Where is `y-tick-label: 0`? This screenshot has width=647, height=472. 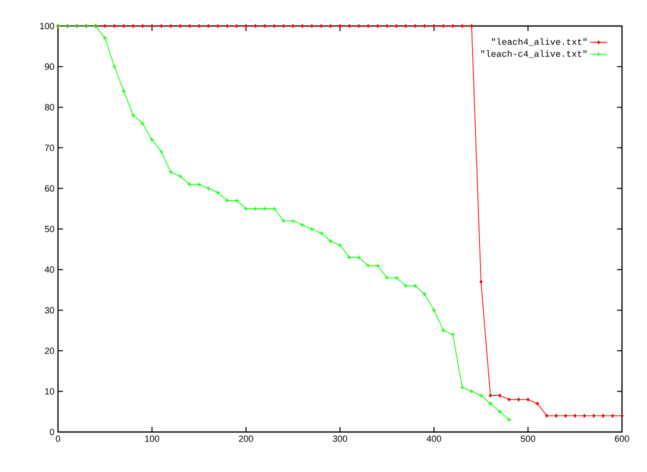
y-tick-label: 0 is located at coordinates (52, 432).